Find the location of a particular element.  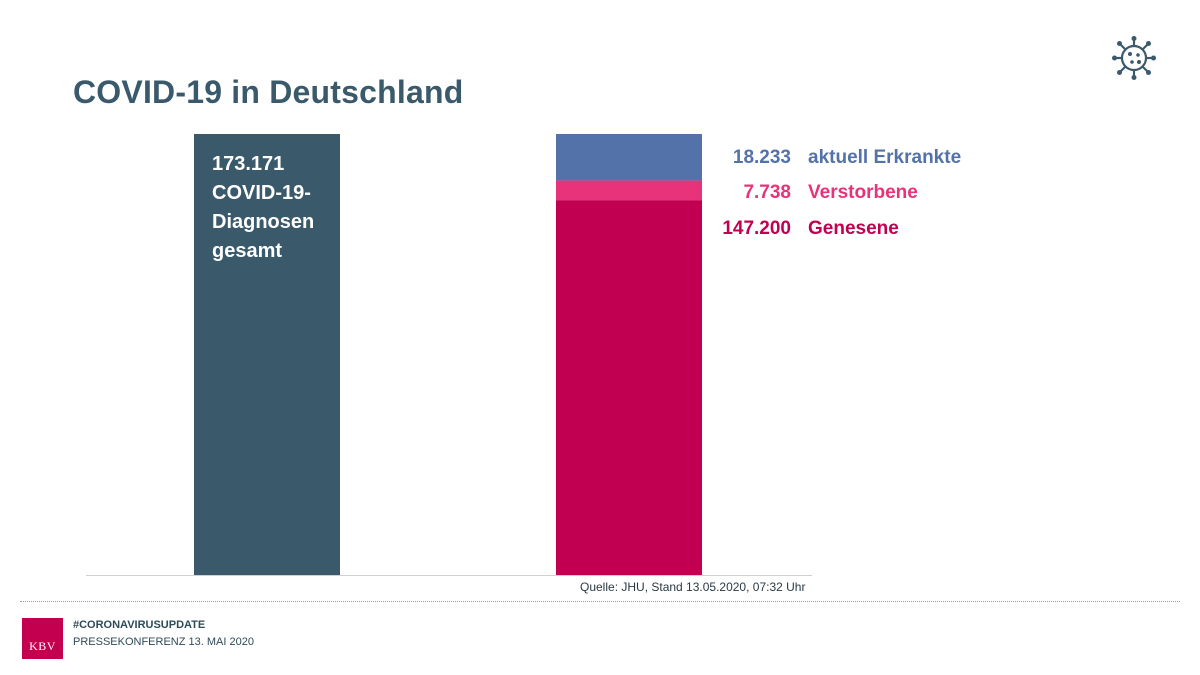

bar-total is located at coordinates (267, 354).